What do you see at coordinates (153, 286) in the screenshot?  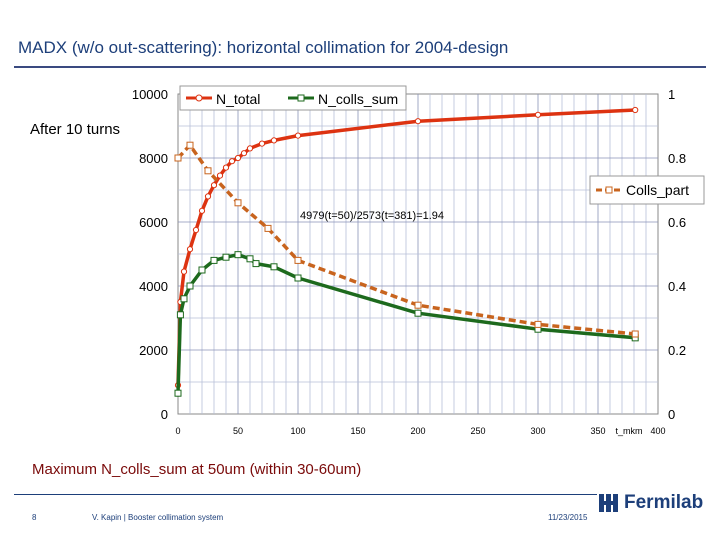 I see `y-left-tick-label: 4000` at bounding box center [153, 286].